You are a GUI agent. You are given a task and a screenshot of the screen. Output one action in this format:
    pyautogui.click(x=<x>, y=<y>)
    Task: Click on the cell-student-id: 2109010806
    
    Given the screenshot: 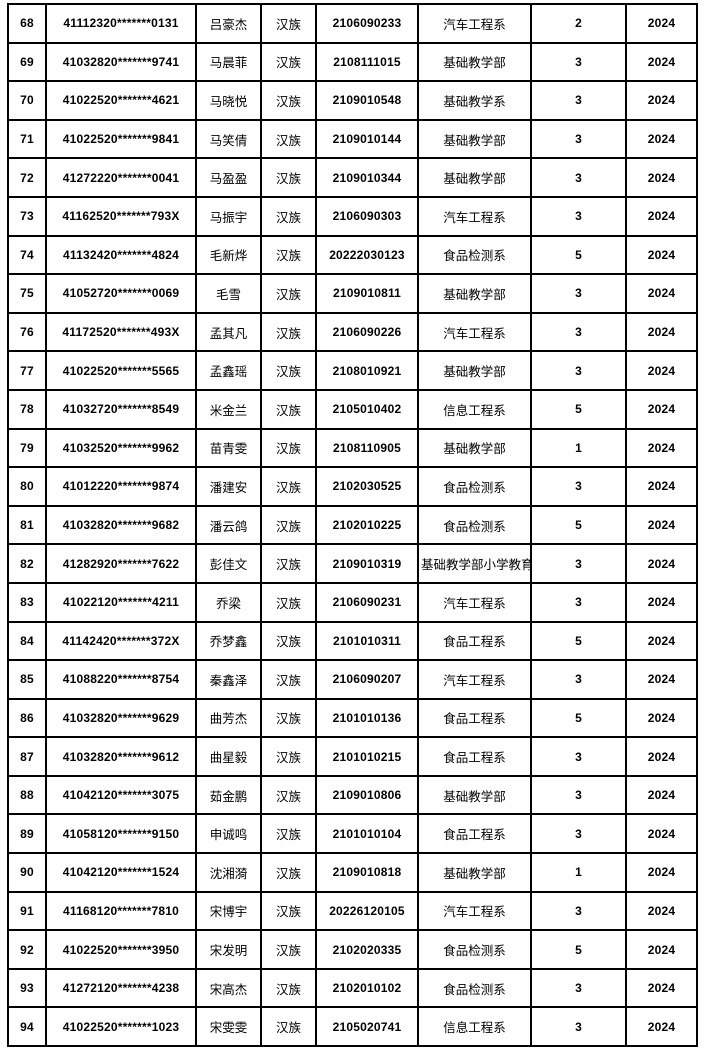 What is the action you would take?
    pyautogui.click(x=367, y=795)
    